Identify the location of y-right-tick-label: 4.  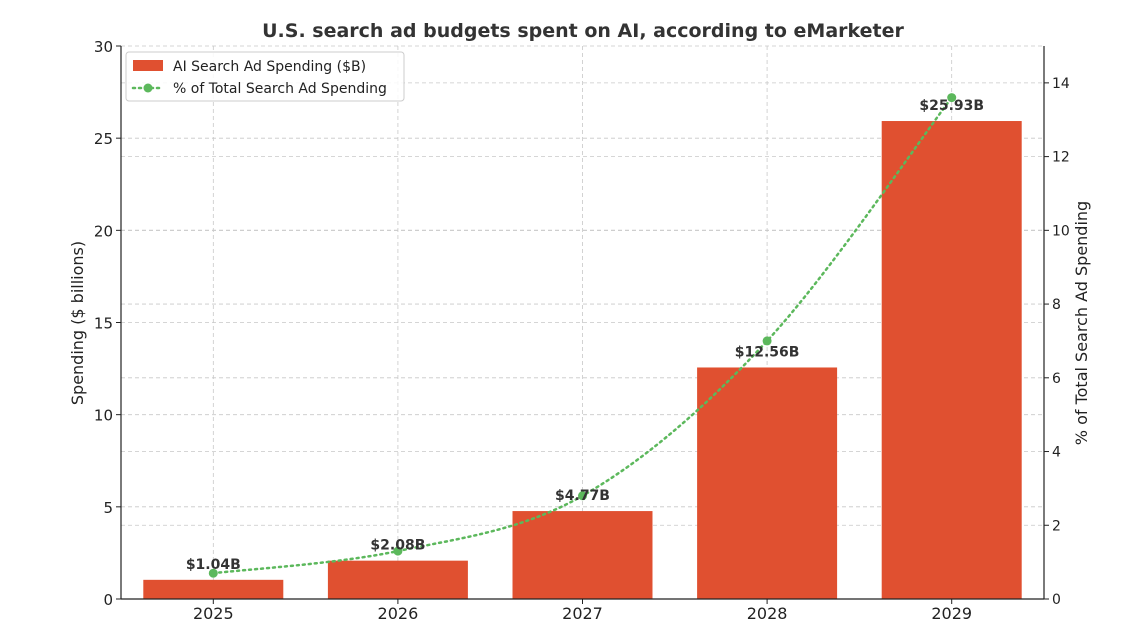
(1056, 453).